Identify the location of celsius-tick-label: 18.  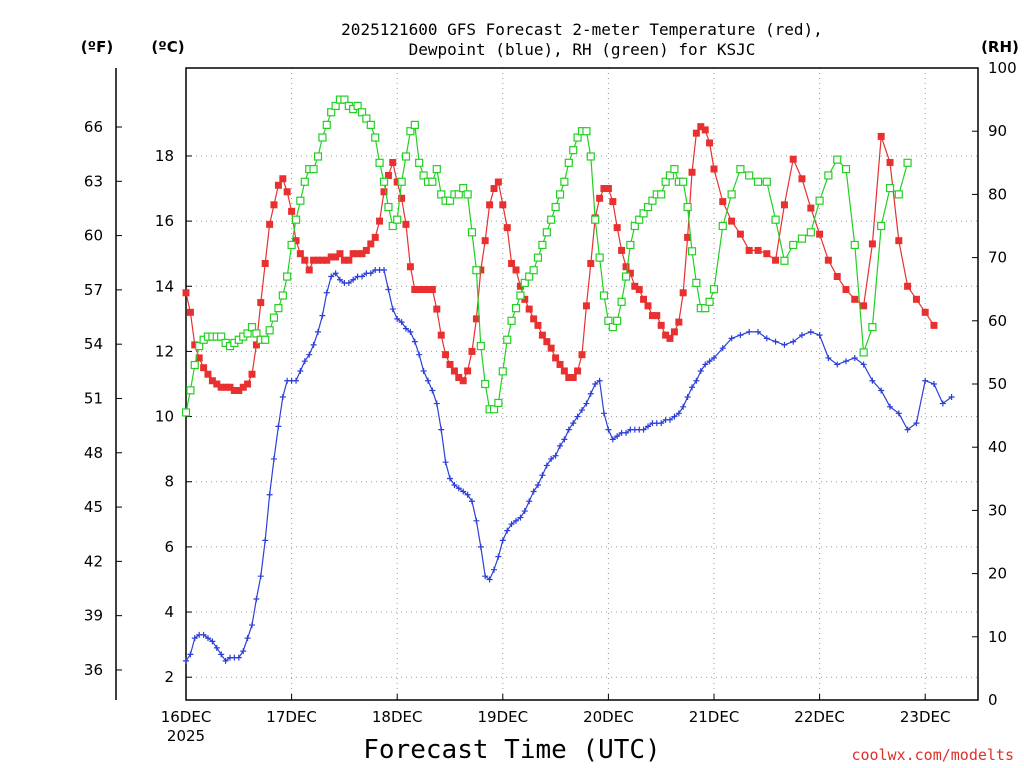
(164, 156).